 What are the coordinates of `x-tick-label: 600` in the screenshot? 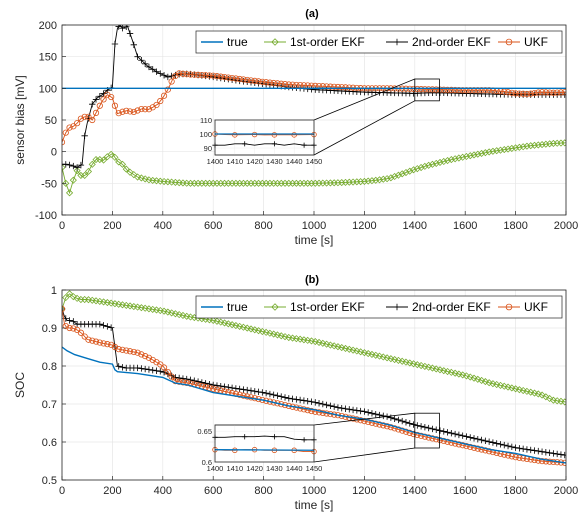 It's located at (213, 491).